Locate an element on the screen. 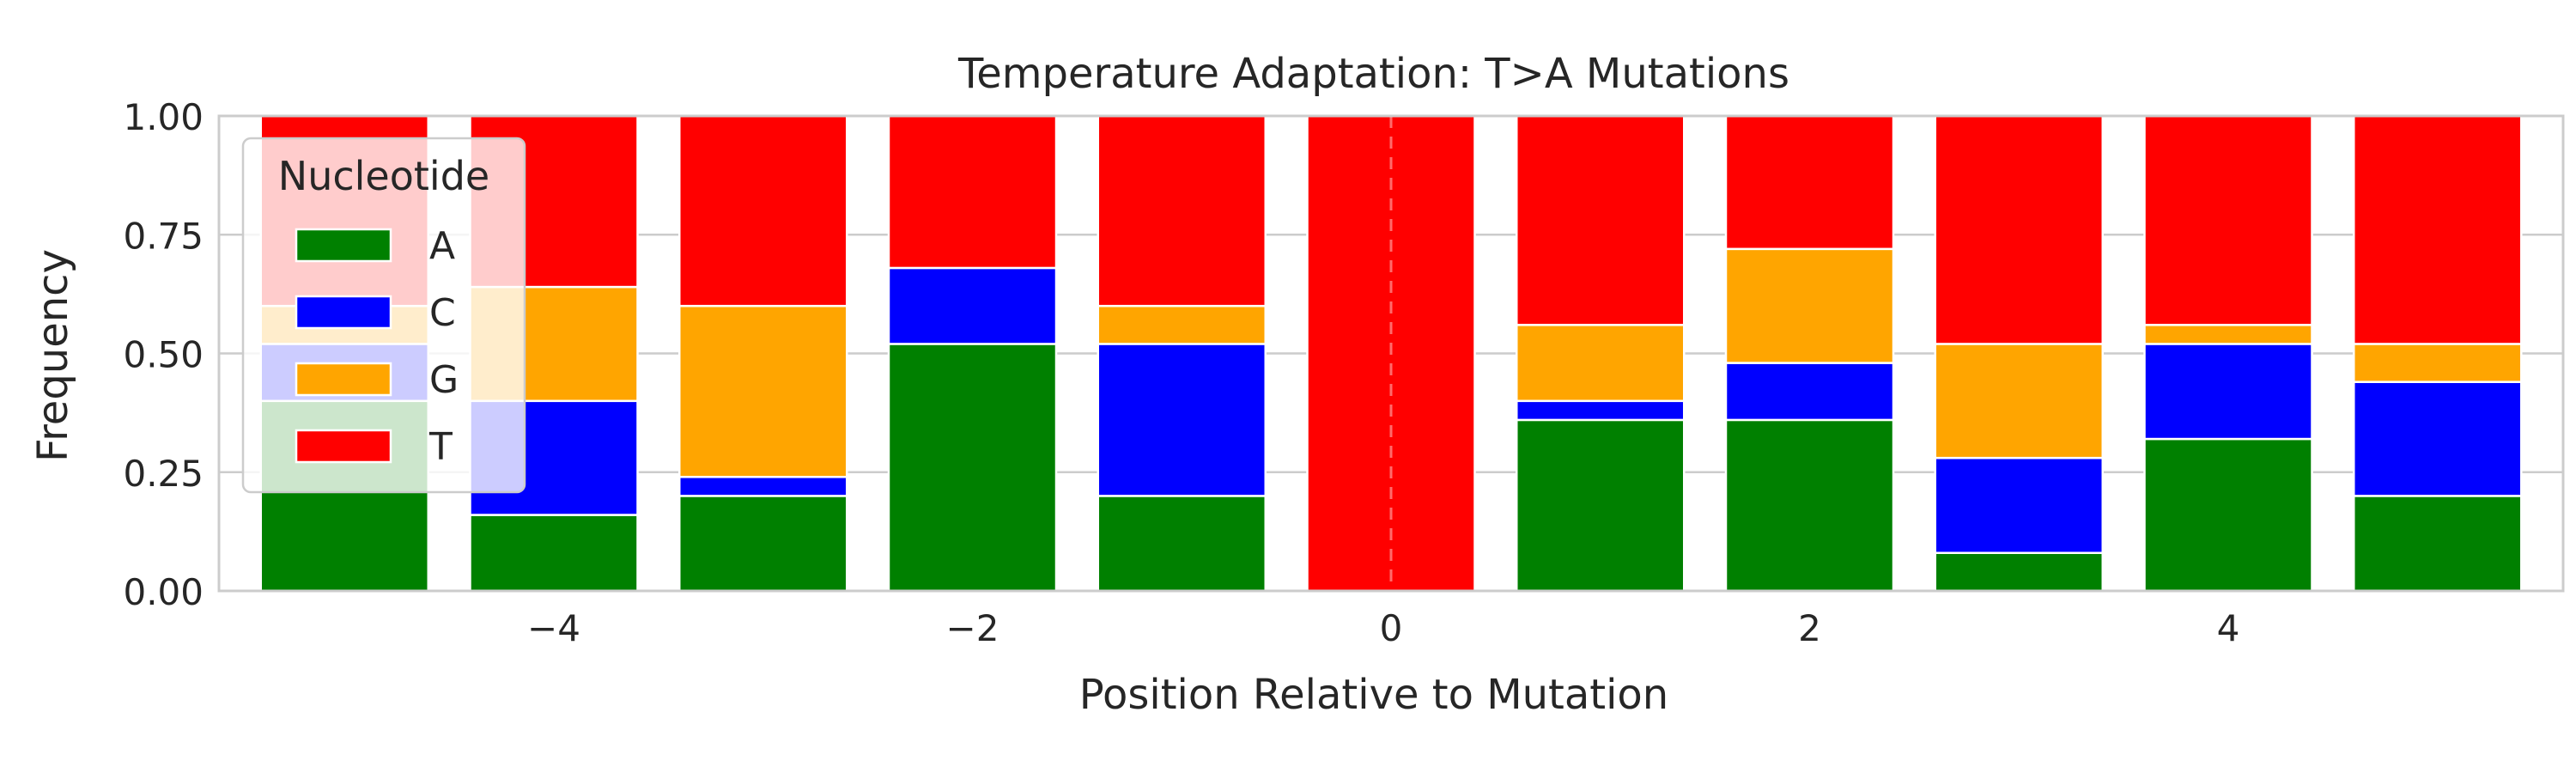  x-tick-label: −2 is located at coordinates (973, 628).